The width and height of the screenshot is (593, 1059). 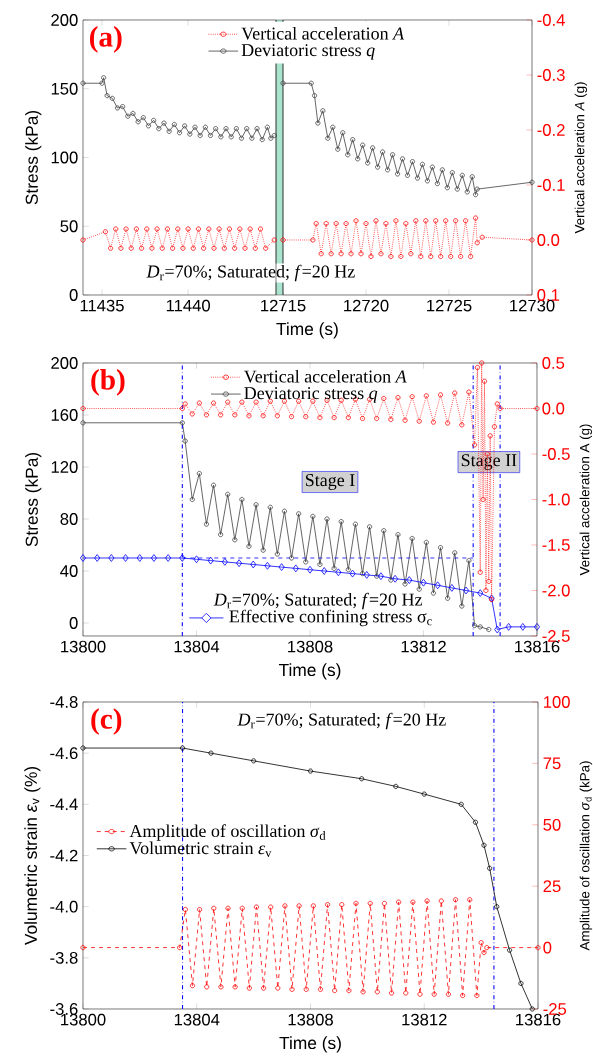 I want to click on y2-tick-label: 0.5, so click(x=553, y=363).